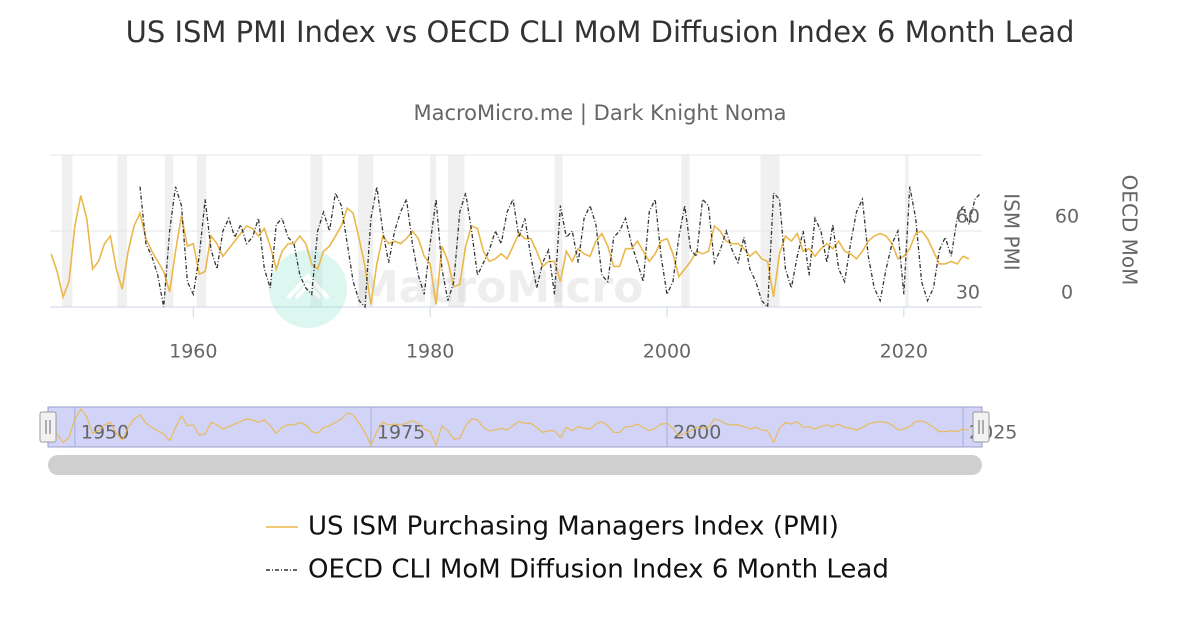  What do you see at coordinates (430, 352) in the screenshot?
I see `x-tick-label: 1980` at bounding box center [430, 352].